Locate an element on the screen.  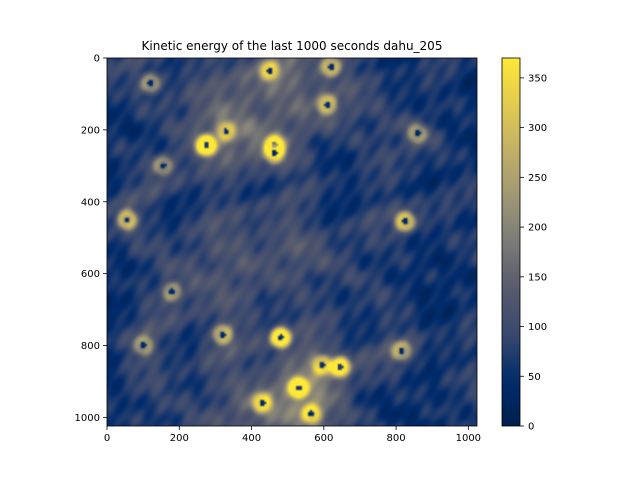
y-tick-label: 600 is located at coordinates (90, 274).